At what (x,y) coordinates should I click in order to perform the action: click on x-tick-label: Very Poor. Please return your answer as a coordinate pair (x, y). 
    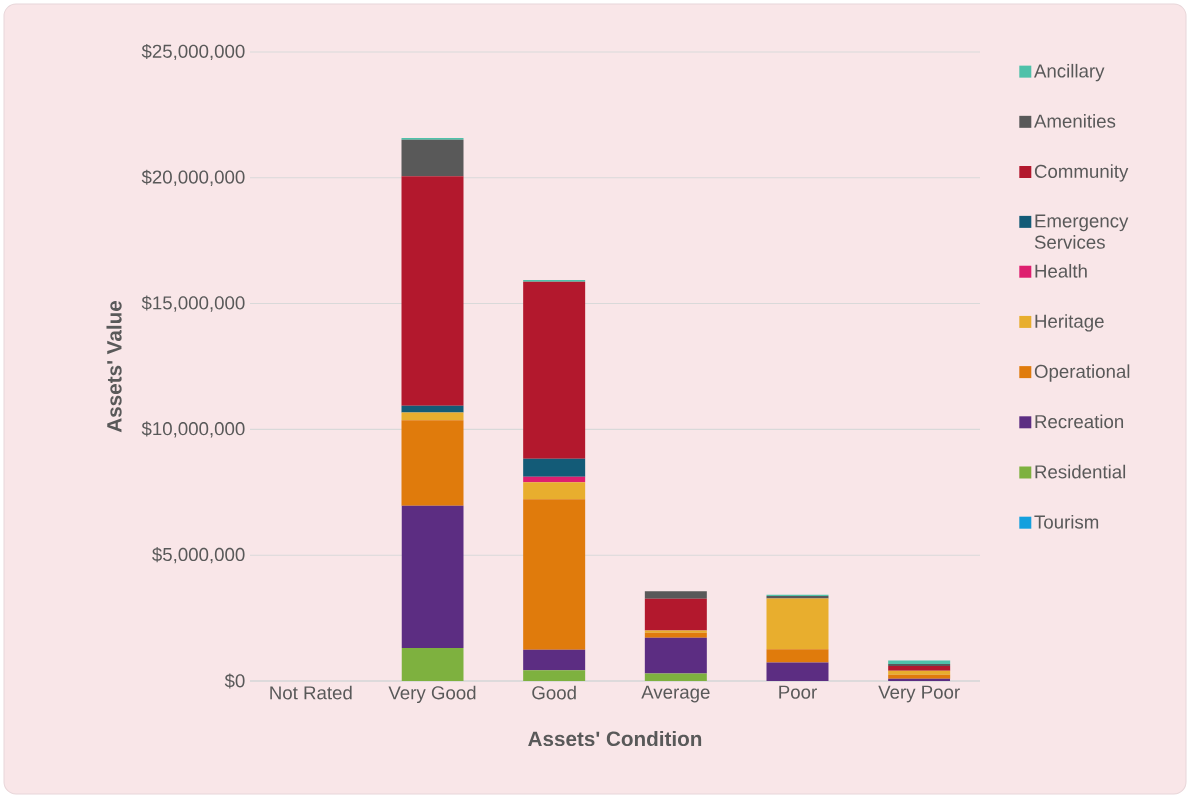
    Looking at the image, I should click on (919, 694).